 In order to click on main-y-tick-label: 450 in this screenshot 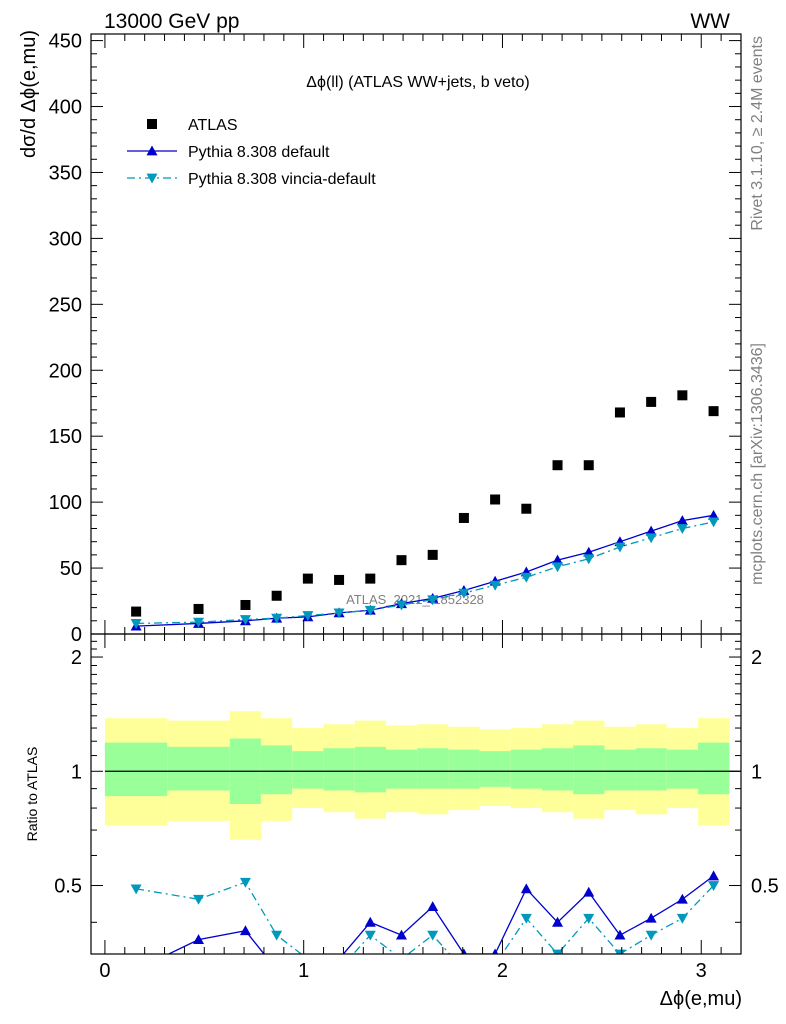, I will do `click(65, 42)`.